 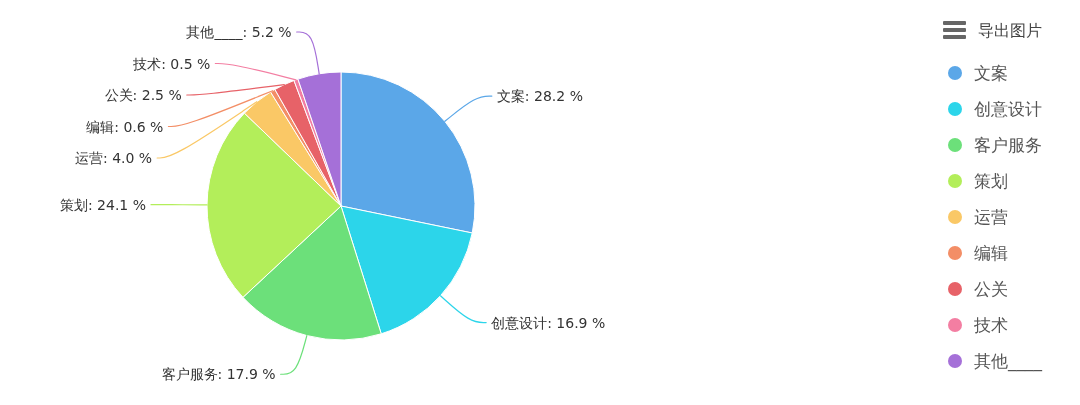 What do you see at coordinates (991, 217) in the screenshot?
I see `legend-label: 运营` at bounding box center [991, 217].